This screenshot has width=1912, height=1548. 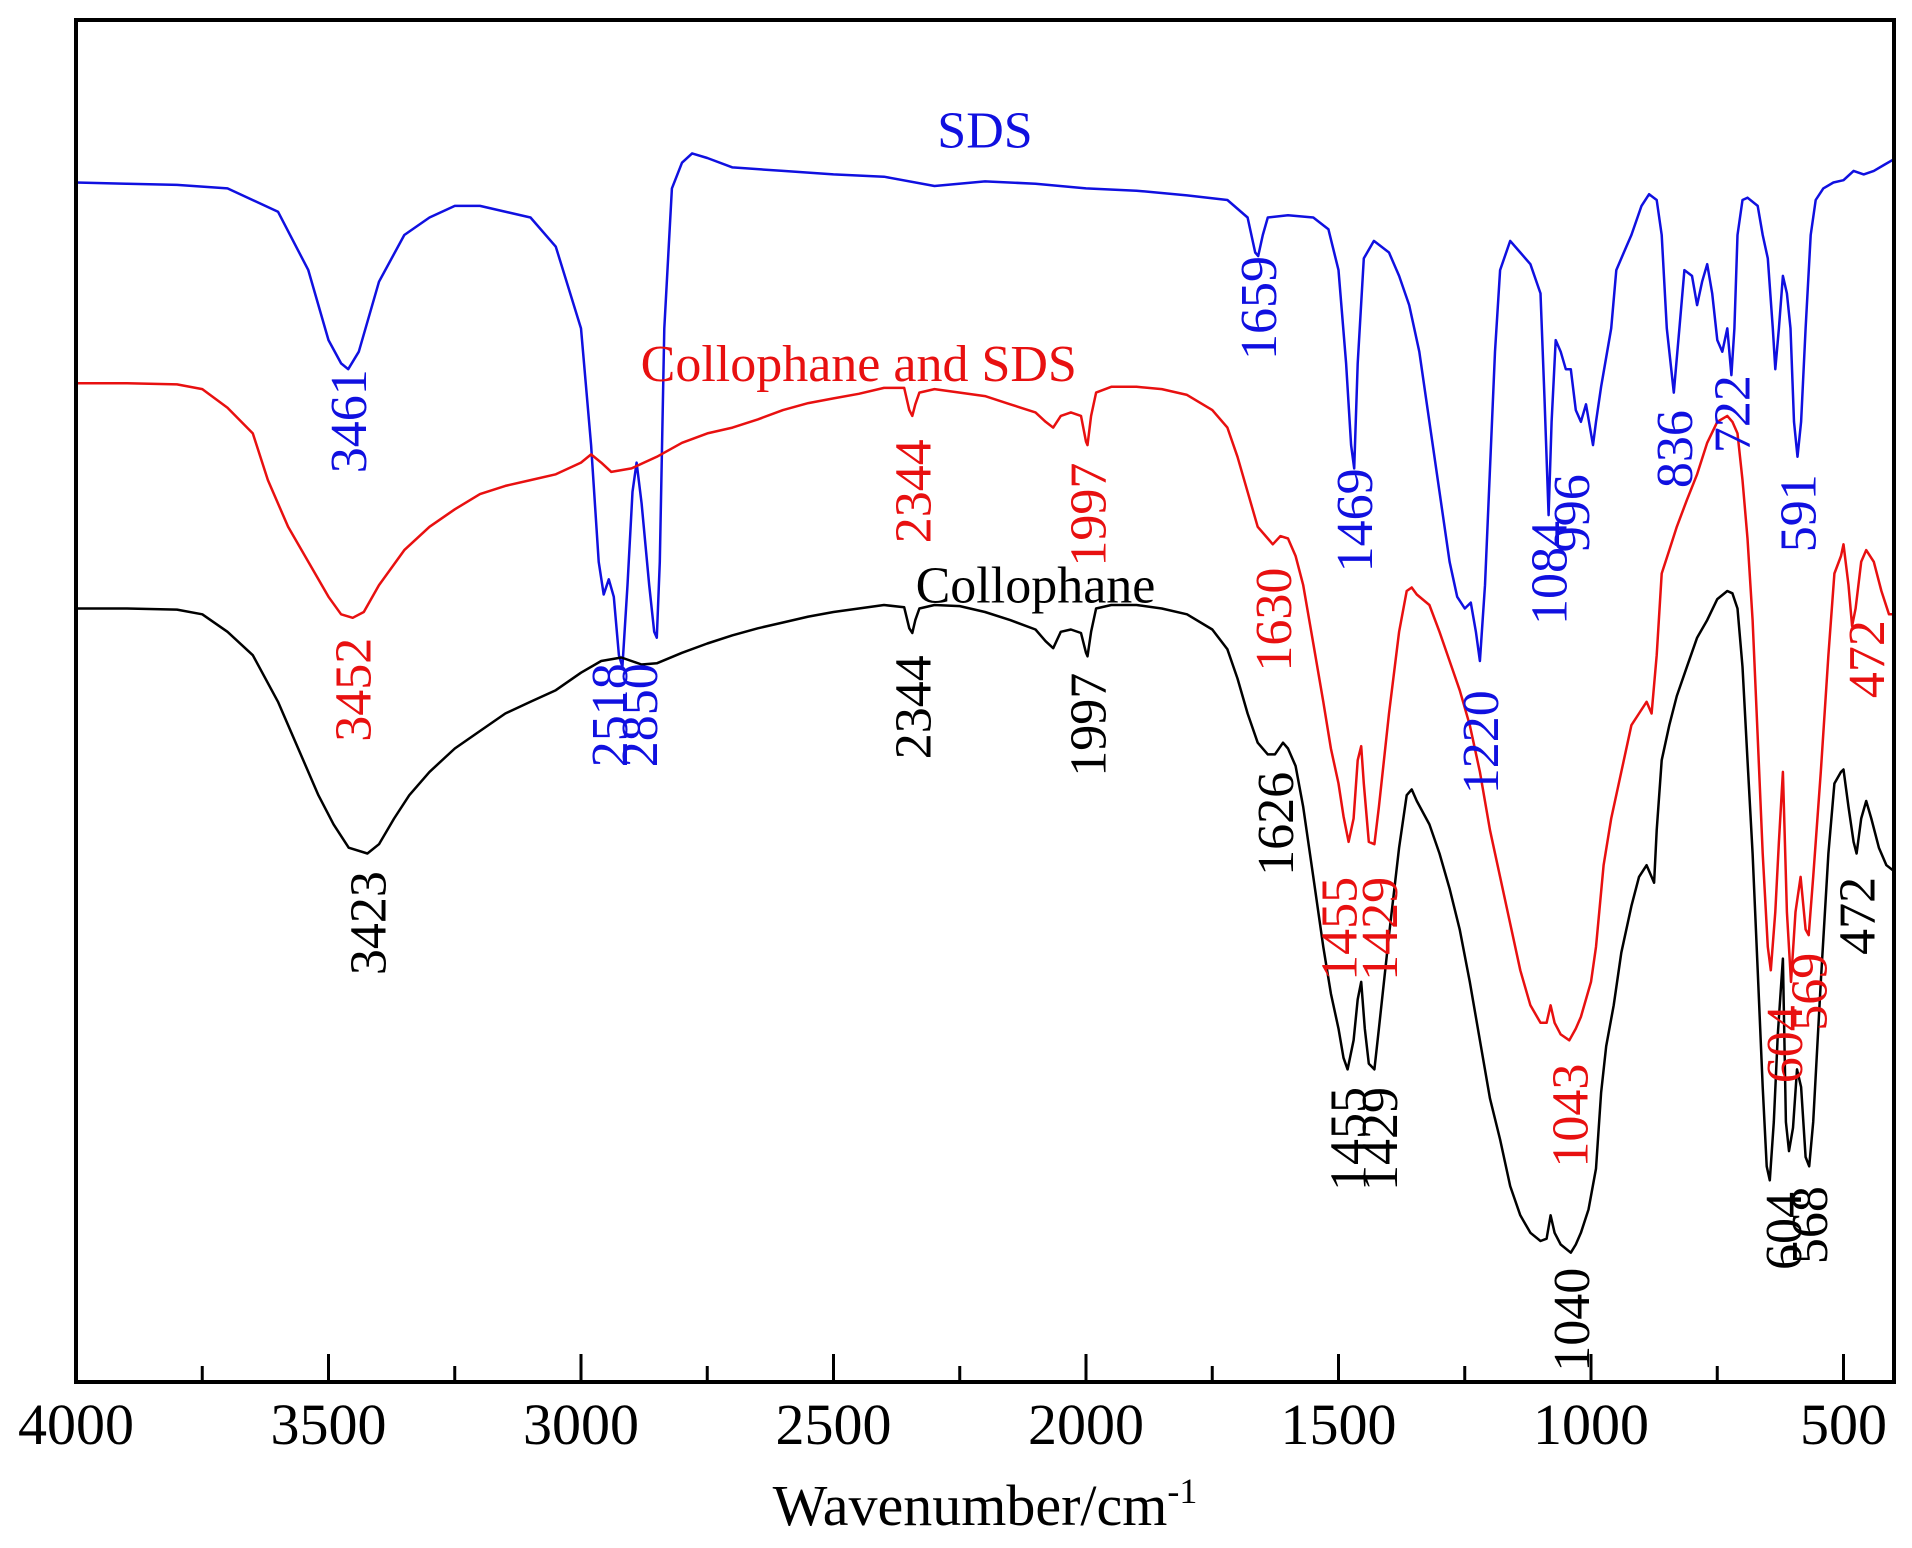 What do you see at coordinates (76, 1424) in the screenshot?
I see `x-tick-label: 4000` at bounding box center [76, 1424].